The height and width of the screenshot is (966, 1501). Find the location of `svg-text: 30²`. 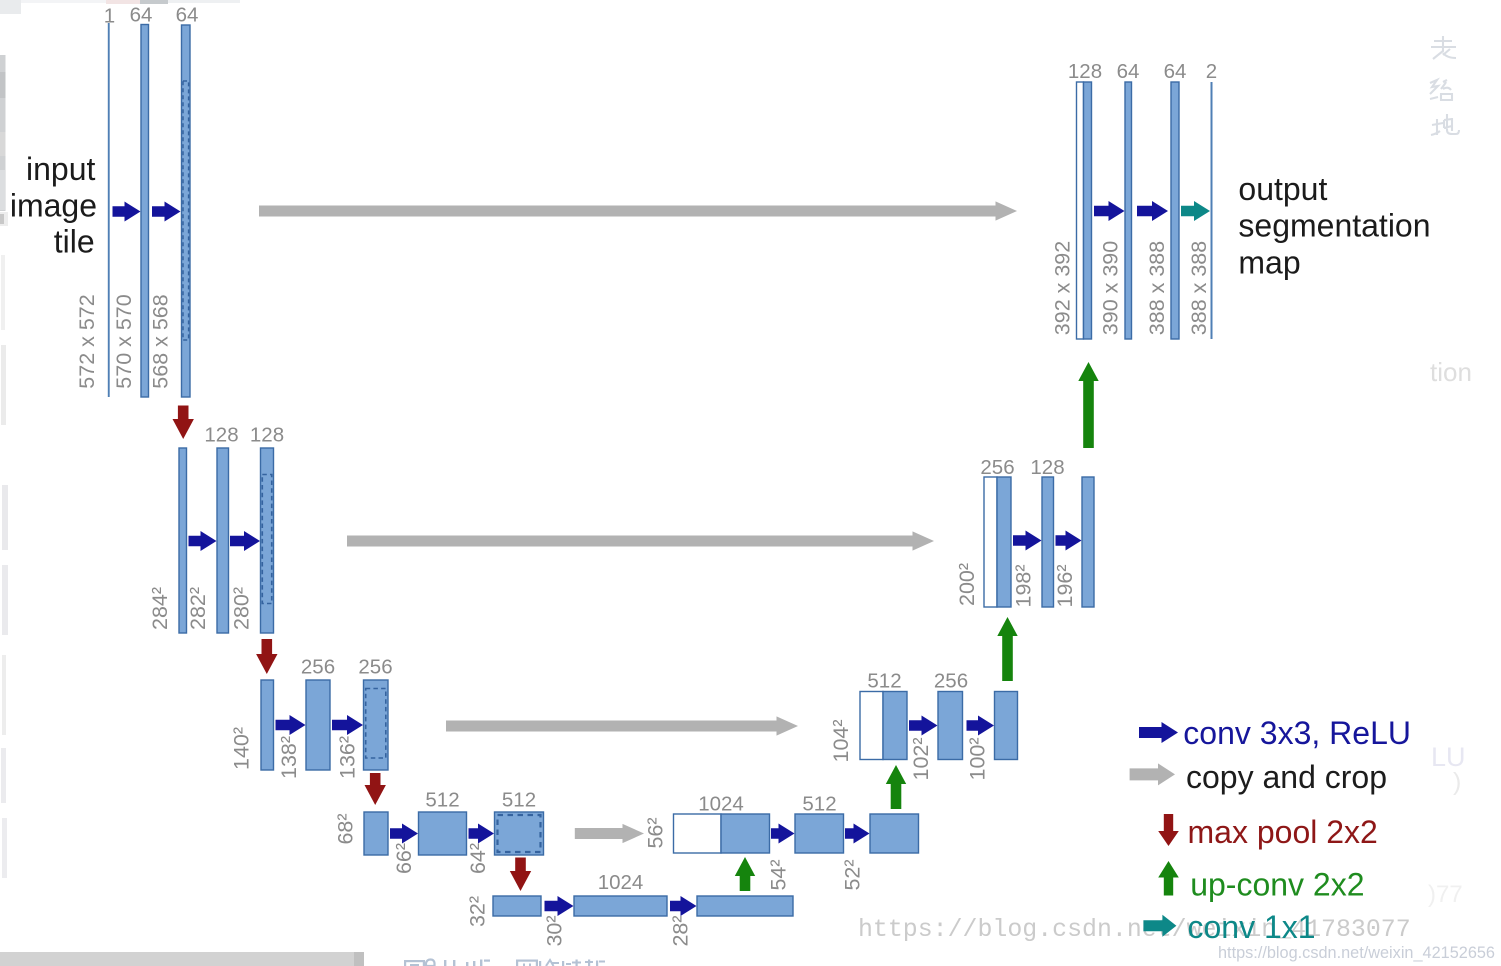

svg-text: 30² is located at coordinates (555, 930).